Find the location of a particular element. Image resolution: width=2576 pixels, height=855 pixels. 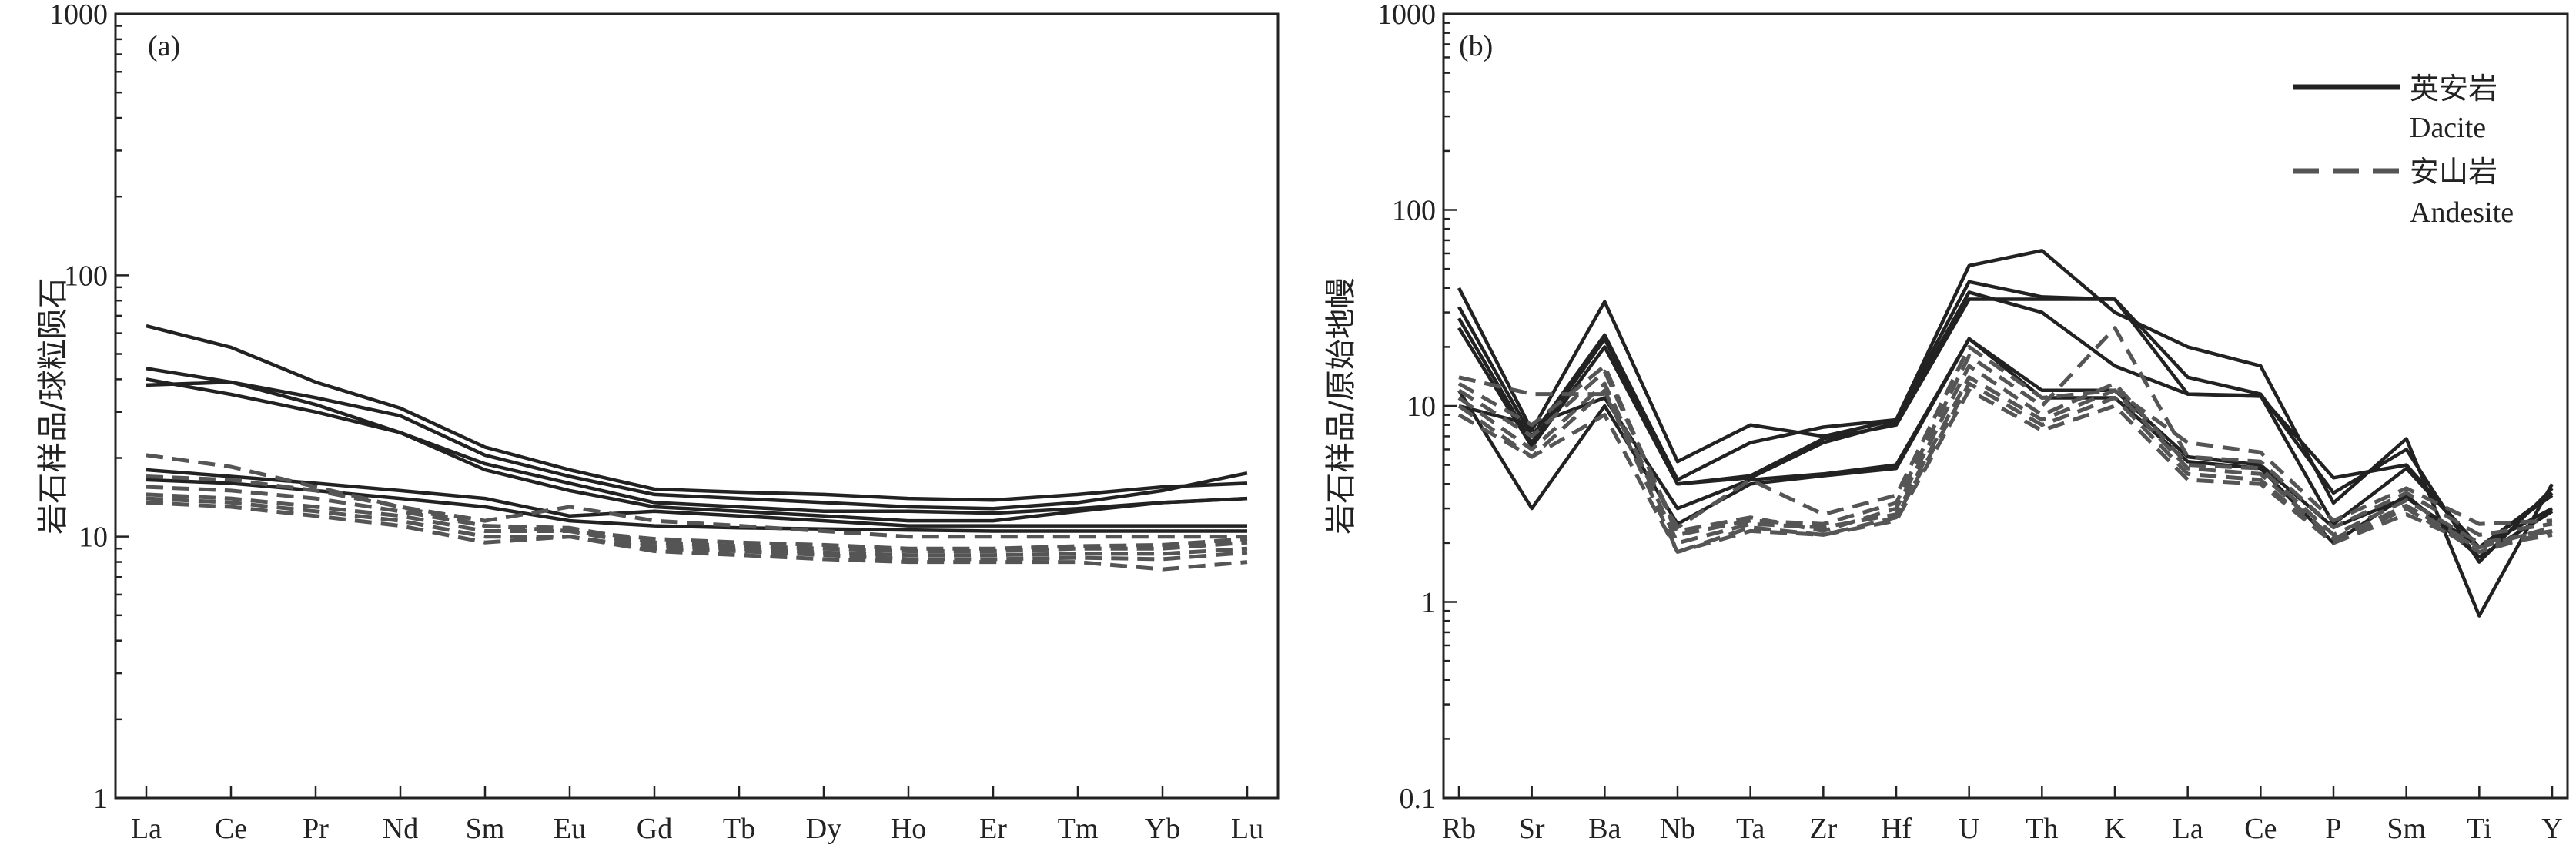

panel-a-y-tick-label: 10 is located at coordinates (94, 537).